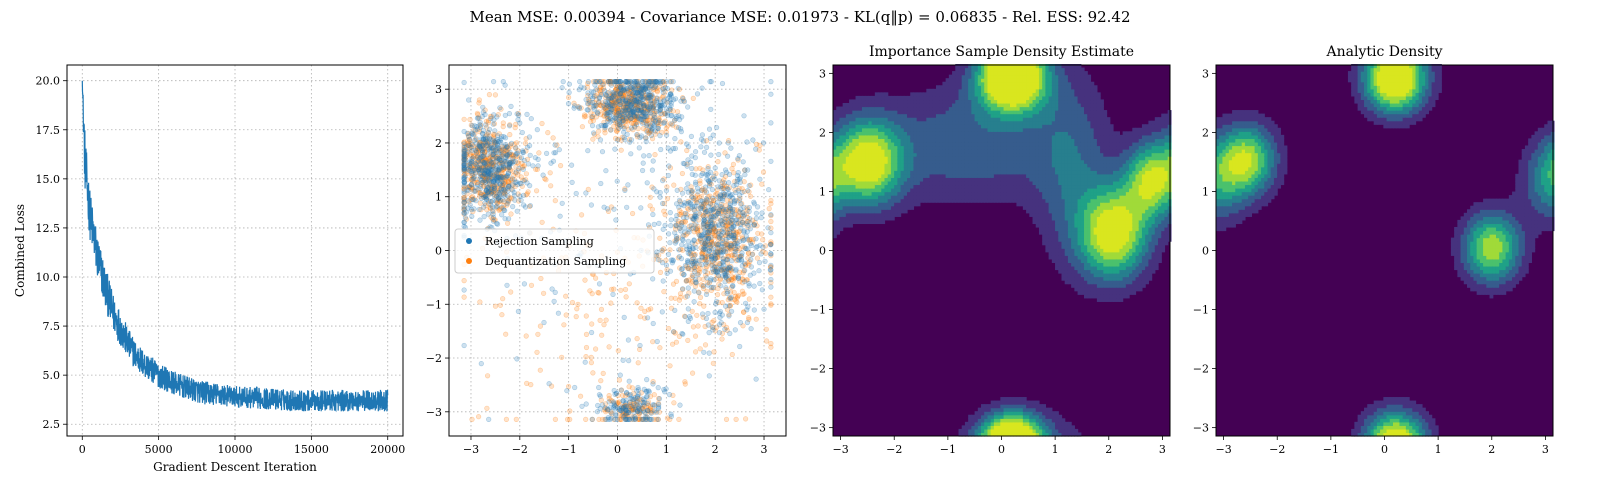  Describe the element at coordinates (52, 326) in the screenshot. I see `y-tick-label: 7.5` at that location.